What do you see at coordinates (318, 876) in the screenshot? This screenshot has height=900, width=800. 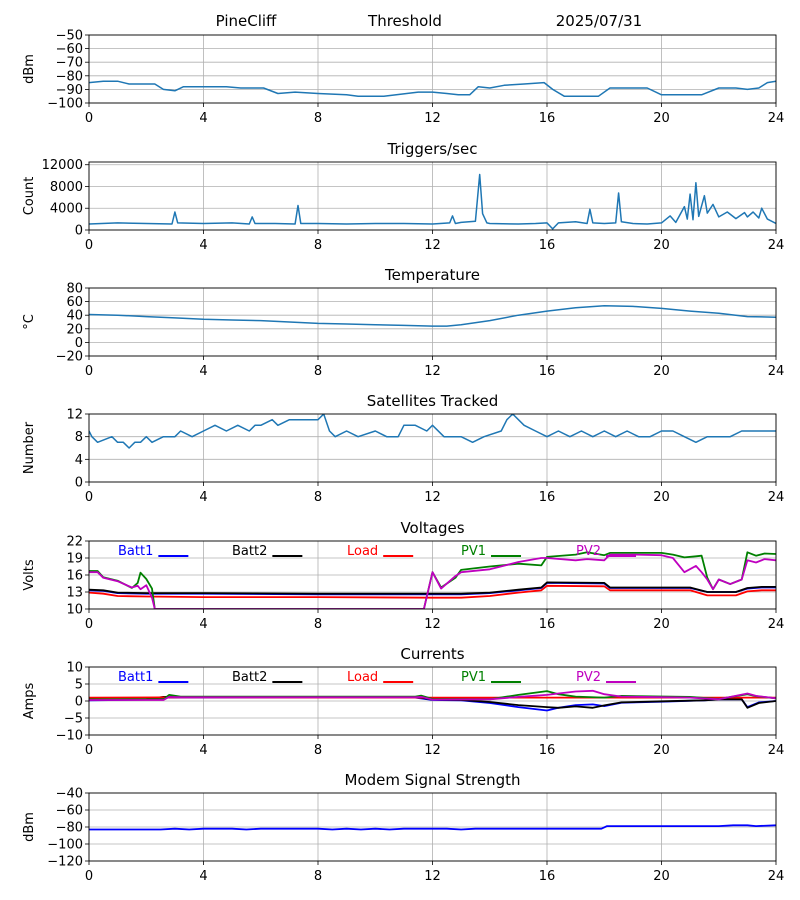 I see `modem-xtick-label: 8` at bounding box center [318, 876].